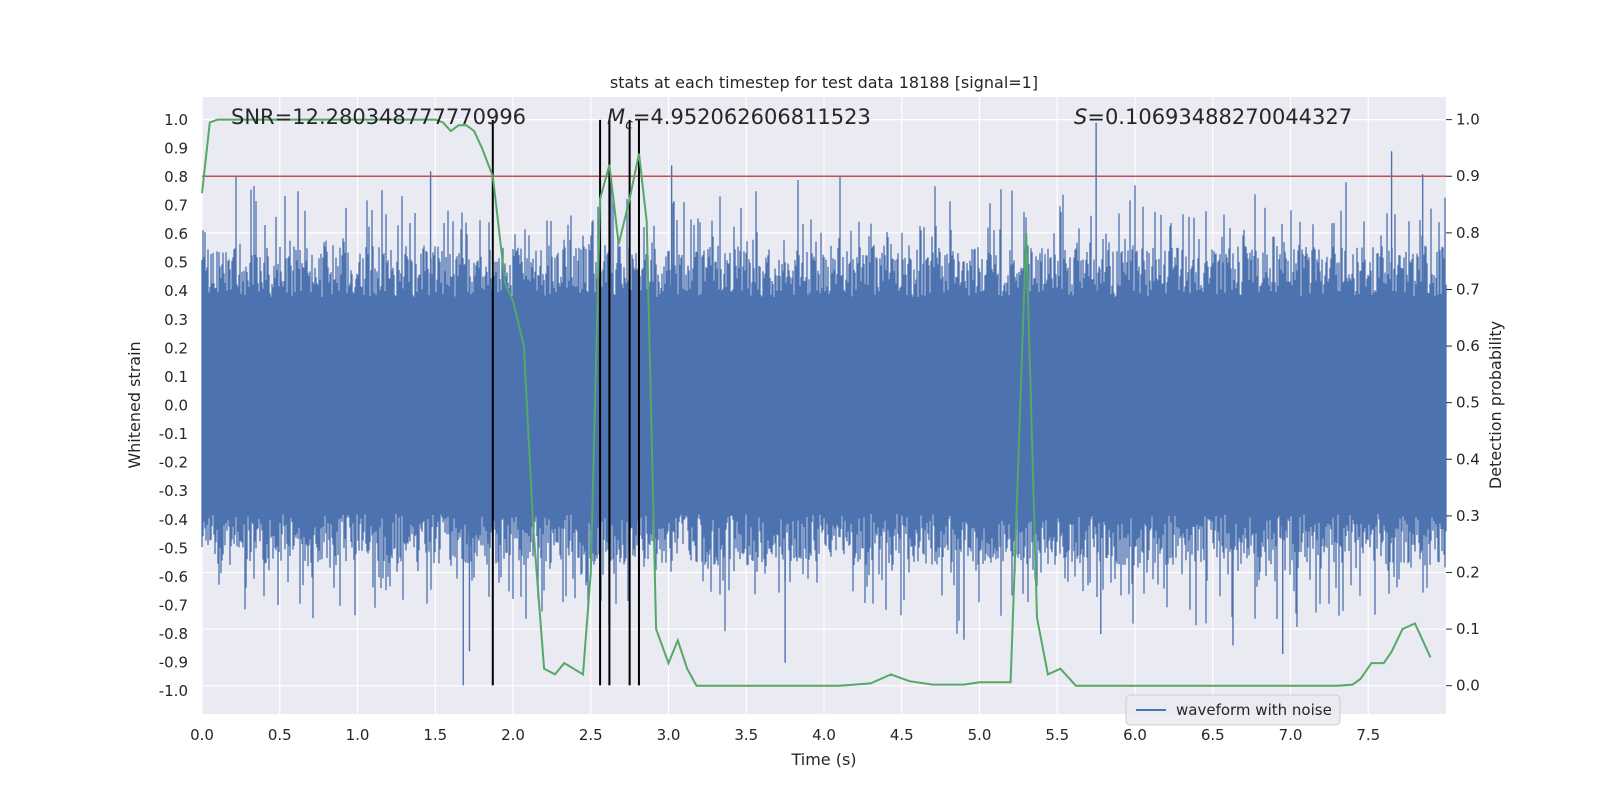 The width and height of the screenshot is (1600, 800). What do you see at coordinates (824, 735) in the screenshot?
I see `x-tick-label: 4.0` at bounding box center [824, 735].